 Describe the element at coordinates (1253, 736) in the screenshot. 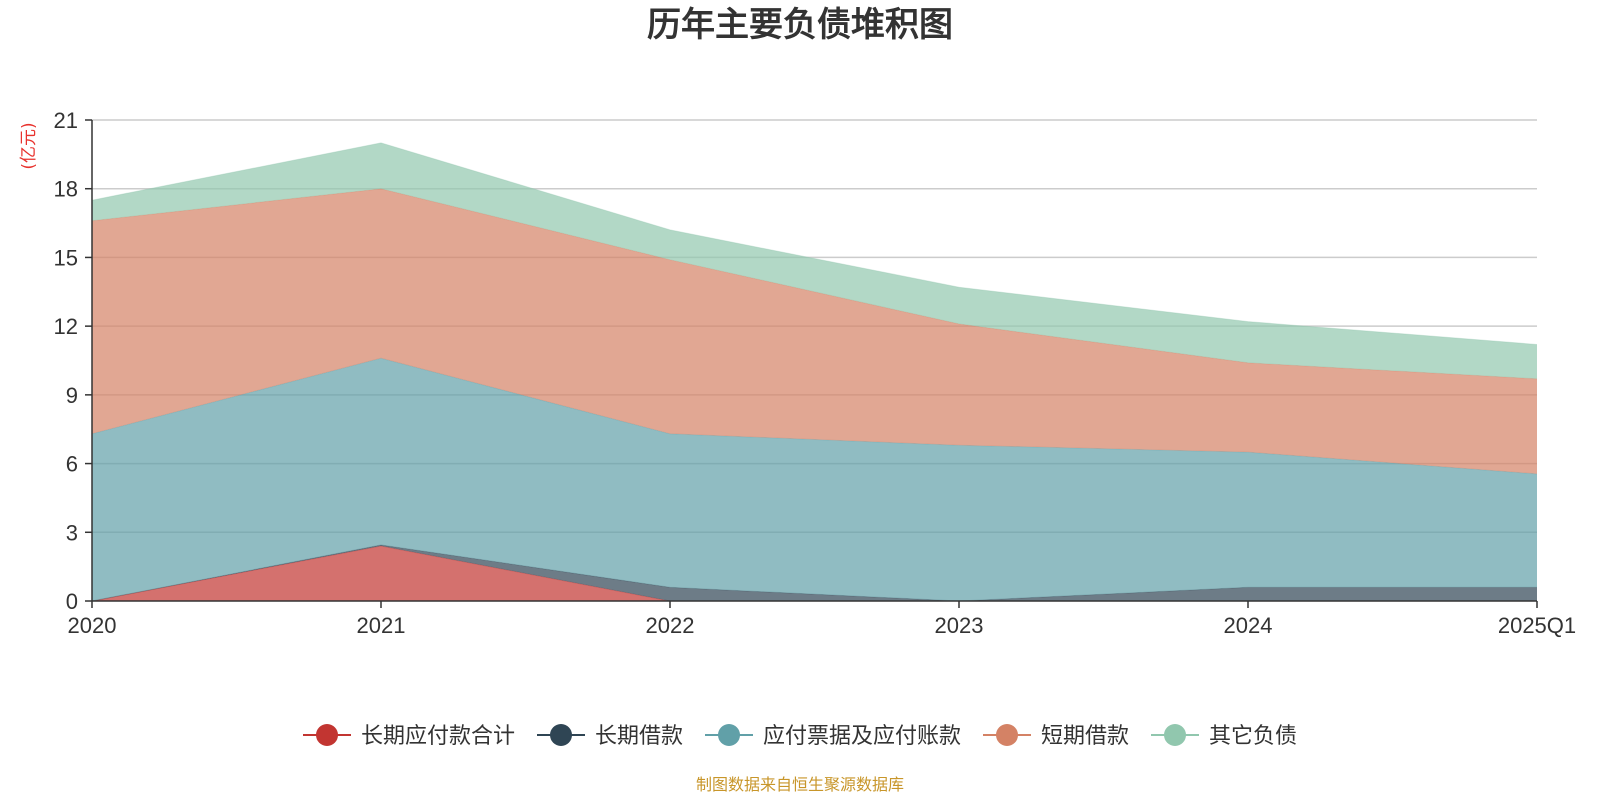

I see `legend-label: 其它负债` at that location.